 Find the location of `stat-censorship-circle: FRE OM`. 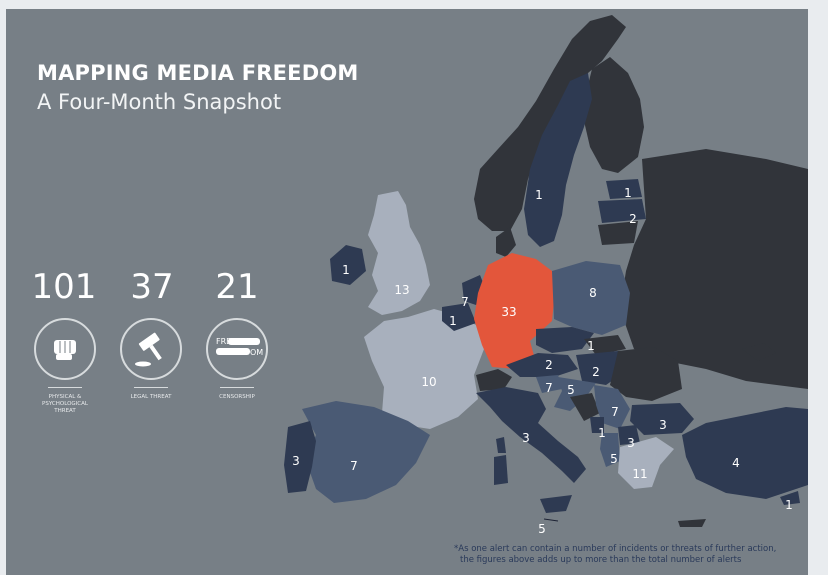

stat-censorship-circle: FRE OM is located at coordinates (237, 349).